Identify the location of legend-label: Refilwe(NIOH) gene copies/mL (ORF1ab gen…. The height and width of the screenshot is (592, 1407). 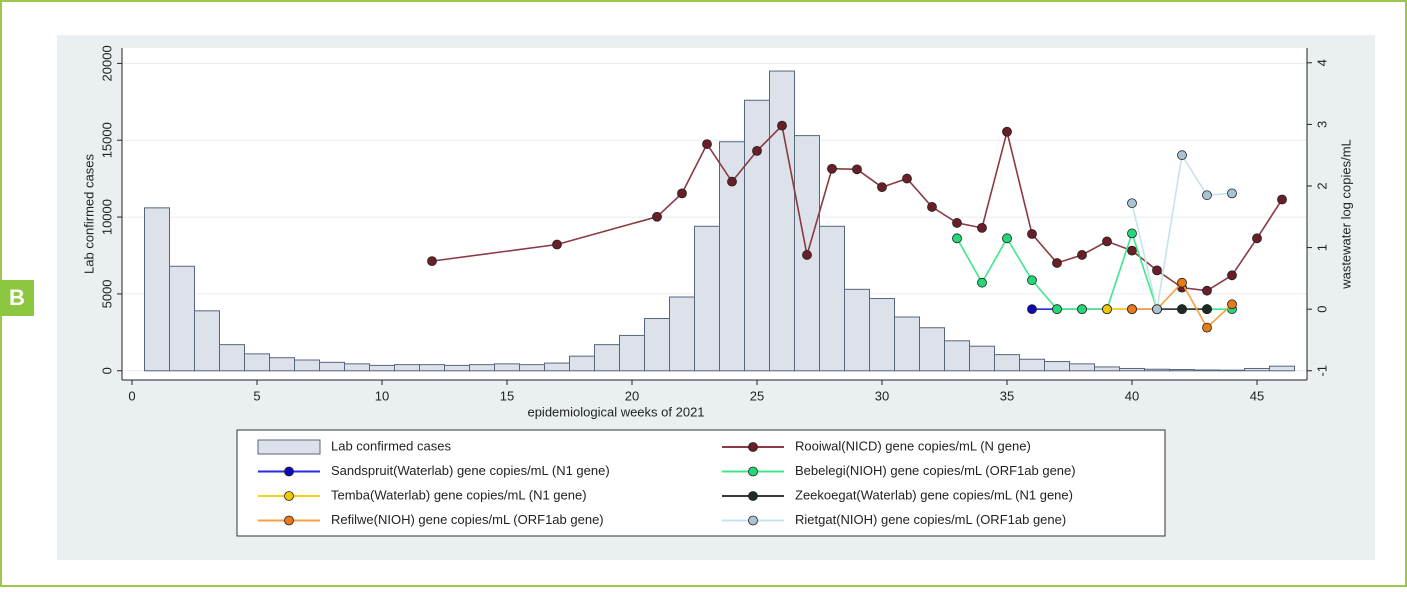
(467, 519).